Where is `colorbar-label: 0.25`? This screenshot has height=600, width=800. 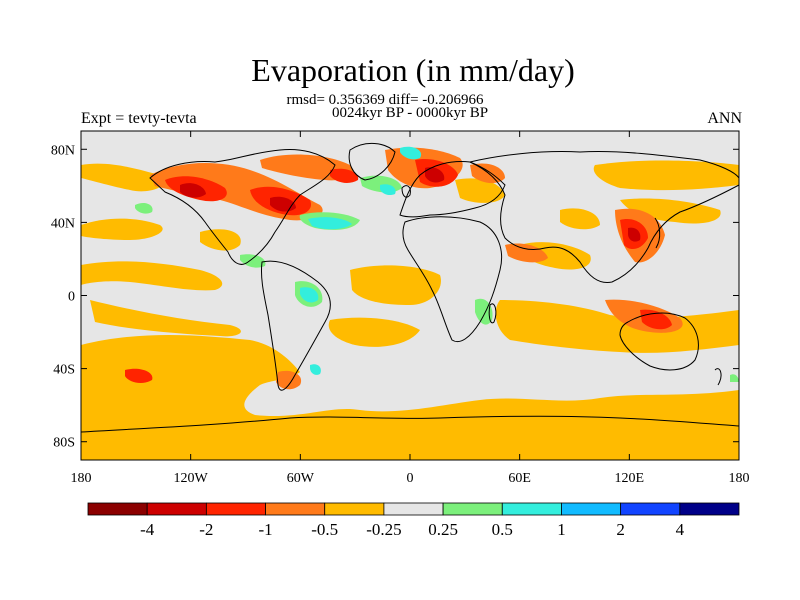 colorbar-label: 0.25 is located at coordinates (443, 529).